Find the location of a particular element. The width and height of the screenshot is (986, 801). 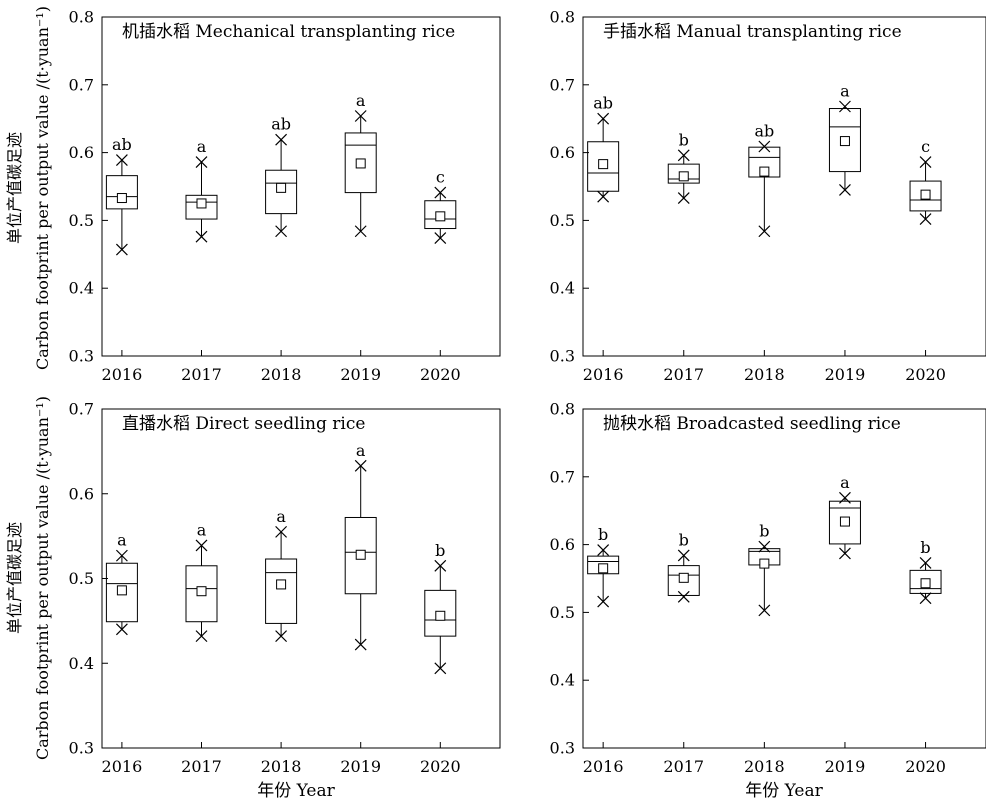

box-2018: a is located at coordinates (281, 575).